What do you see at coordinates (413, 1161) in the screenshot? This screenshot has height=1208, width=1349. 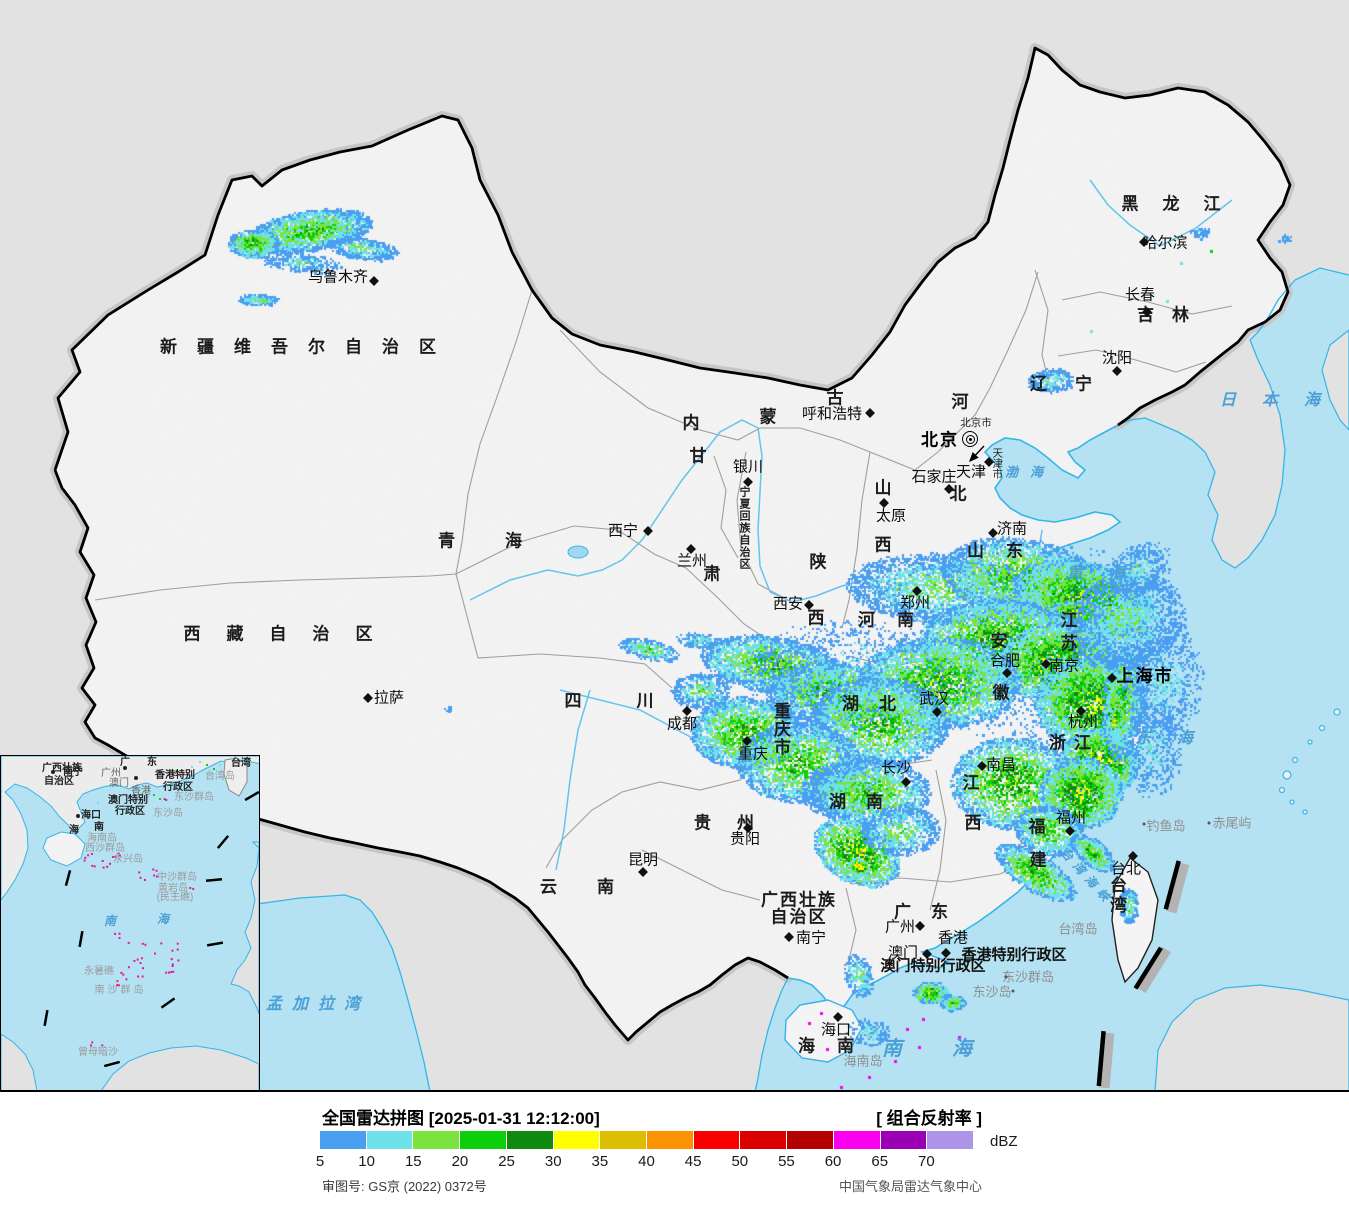 I see `legend-tick: 15` at bounding box center [413, 1161].